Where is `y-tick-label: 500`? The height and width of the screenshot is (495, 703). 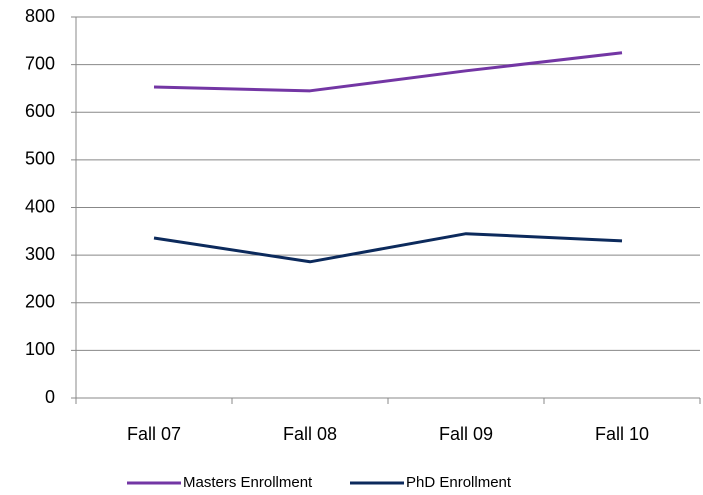 y-tick-label: 500 is located at coordinates (40, 159).